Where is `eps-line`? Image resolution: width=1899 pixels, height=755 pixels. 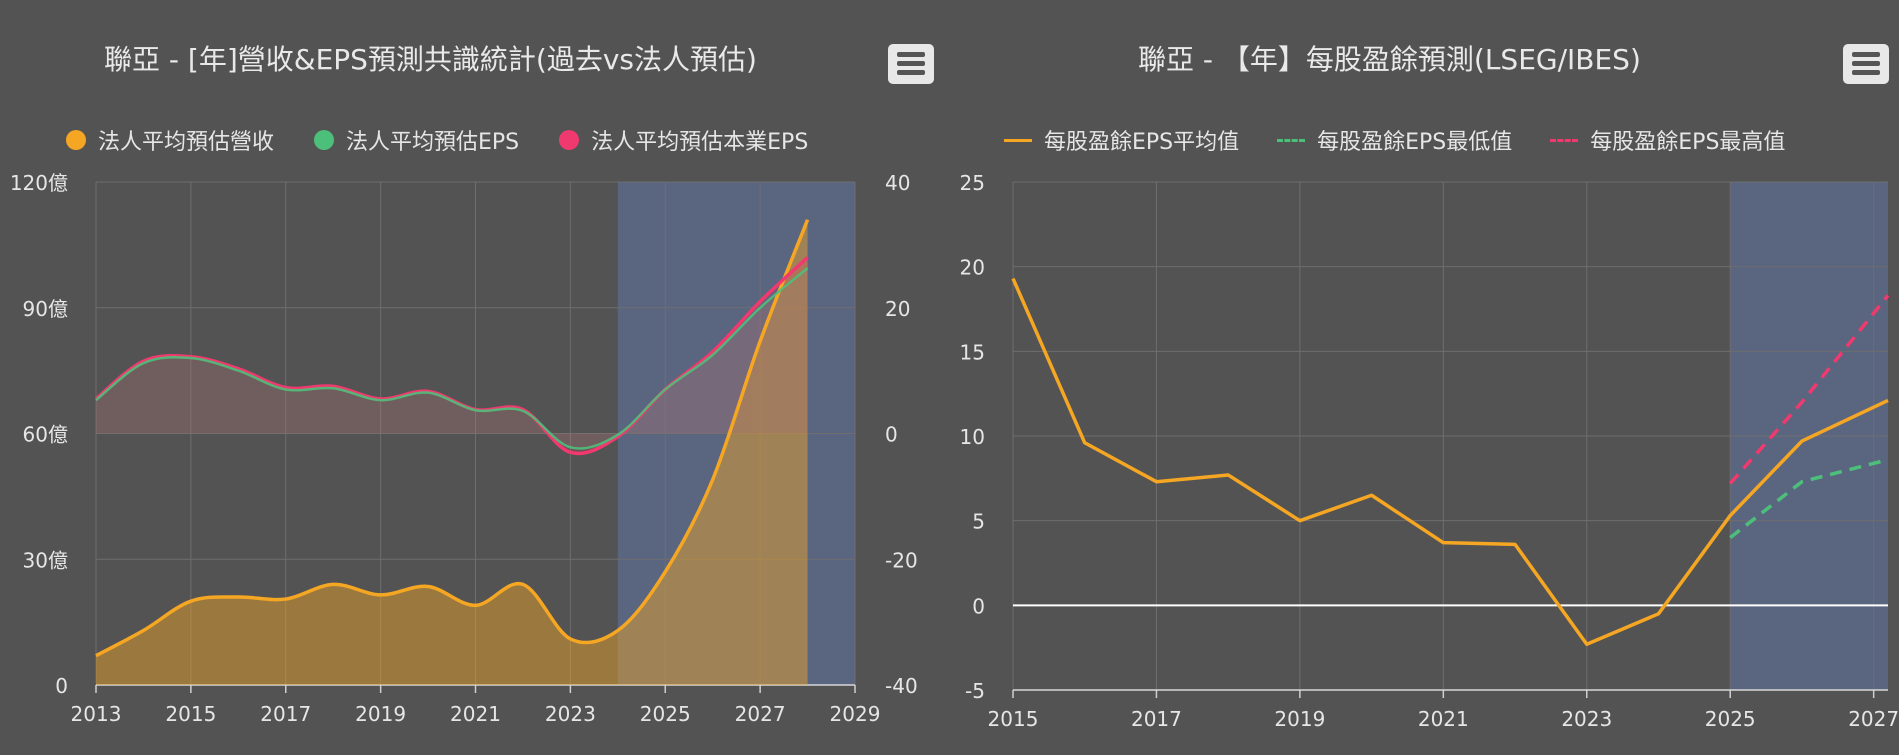 eps-line is located at coordinates (452, 358).